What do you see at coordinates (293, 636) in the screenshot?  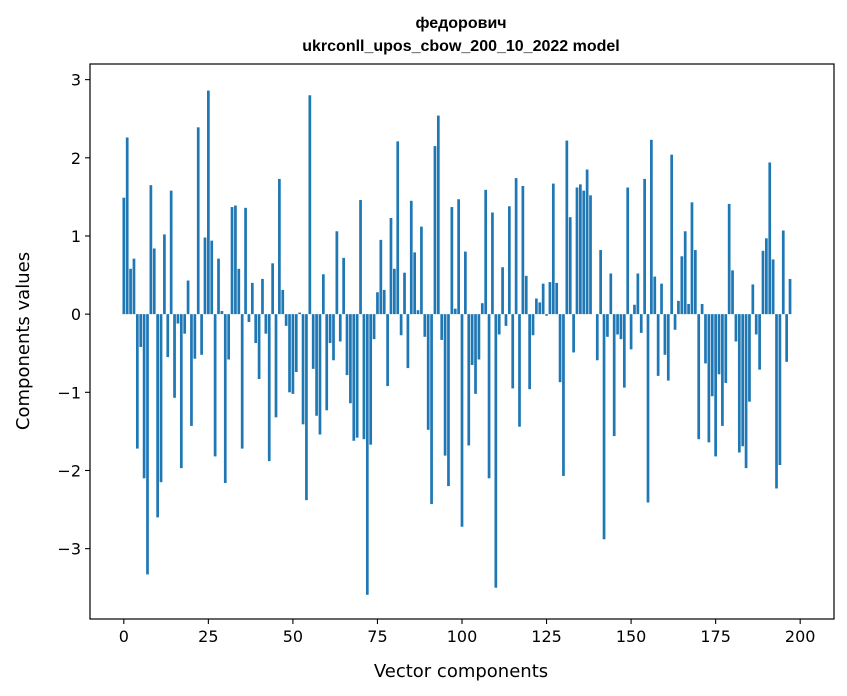 I see `x-tick-label: 50` at bounding box center [293, 636].